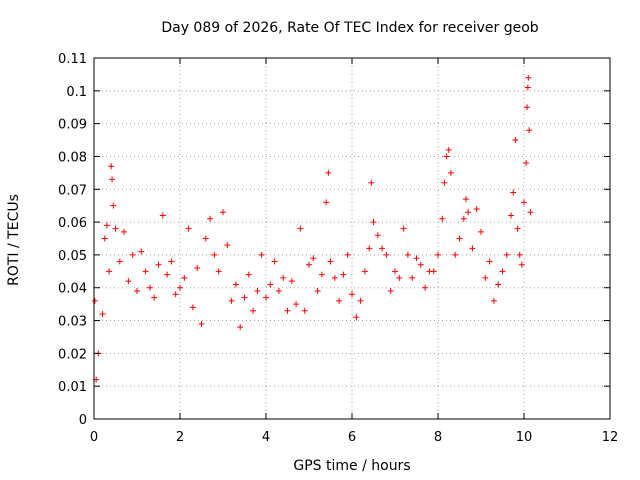  I want to click on y-tick-label: 0.05, so click(72, 256).